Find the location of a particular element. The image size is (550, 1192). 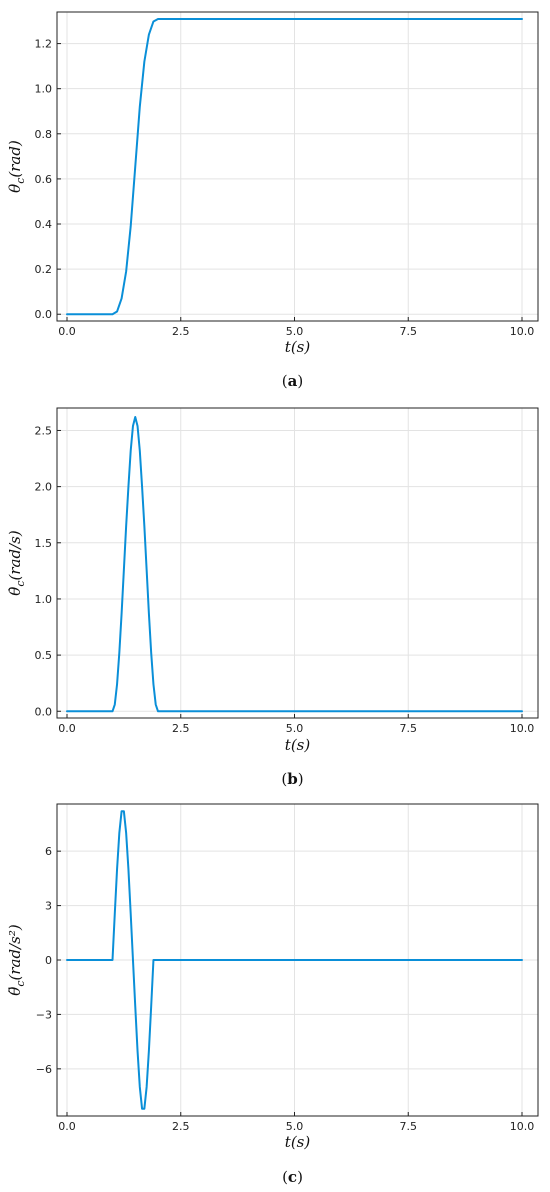

y-axis-label-unit: (rad/s) is located at coordinates (15, 555).